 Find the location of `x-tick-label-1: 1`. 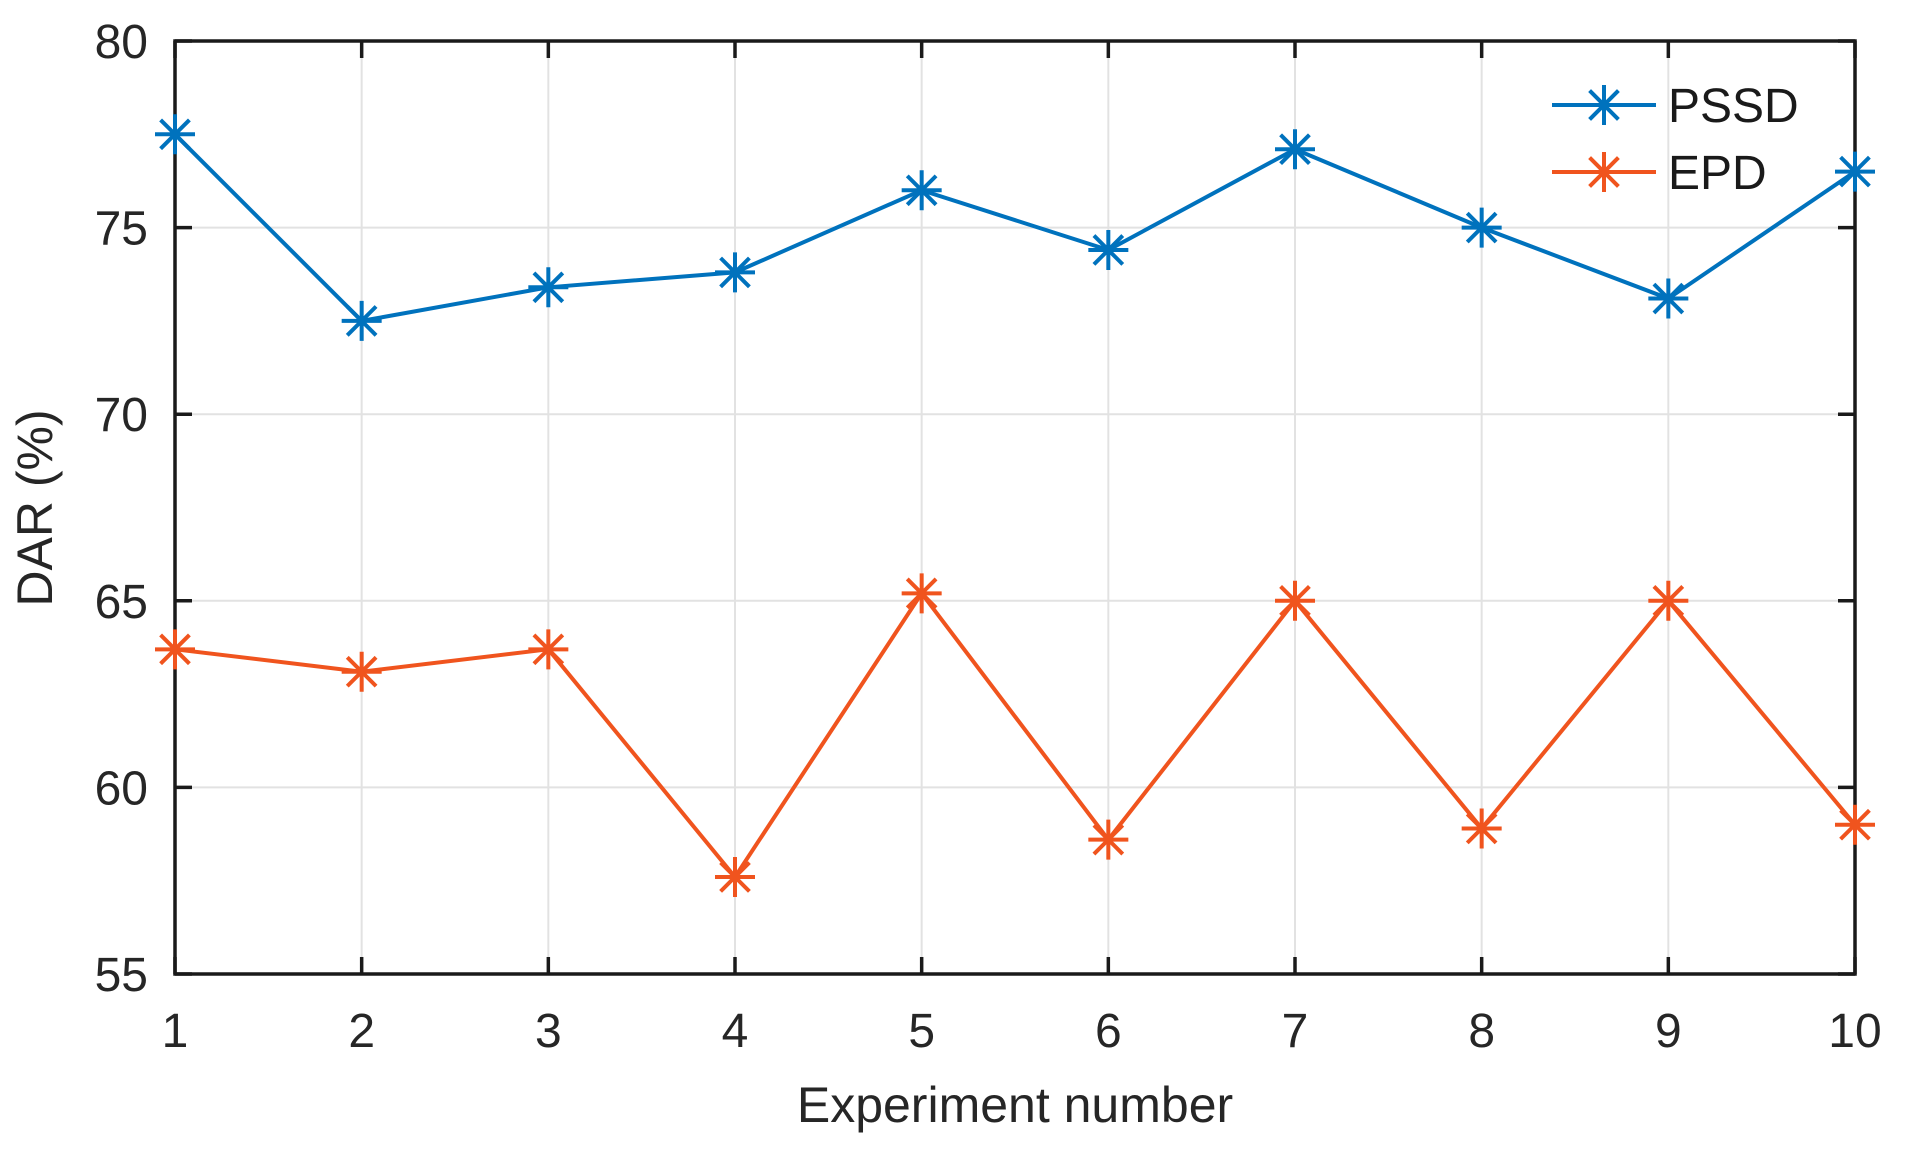

x-tick-label-1: 1 is located at coordinates (175, 1031).